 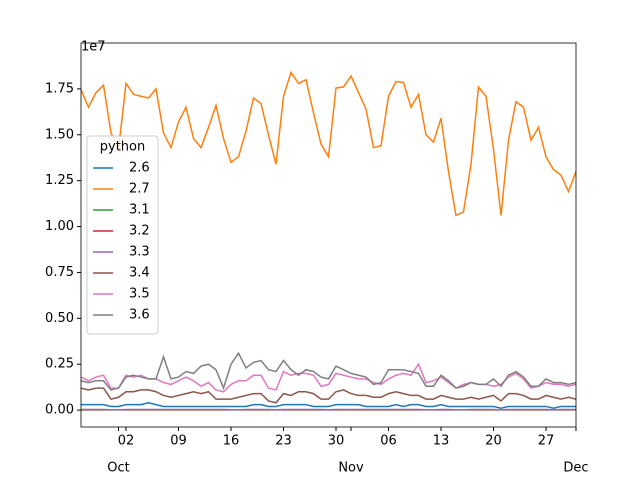 What do you see at coordinates (231, 441) in the screenshot?
I see `x-tick-label: 16` at bounding box center [231, 441].